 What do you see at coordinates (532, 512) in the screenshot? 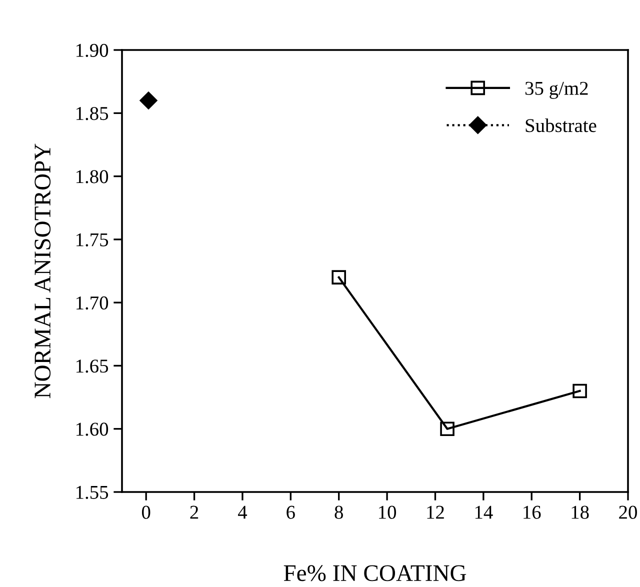
I see `x-tick-label: 16` at bounding box center [532, 512].